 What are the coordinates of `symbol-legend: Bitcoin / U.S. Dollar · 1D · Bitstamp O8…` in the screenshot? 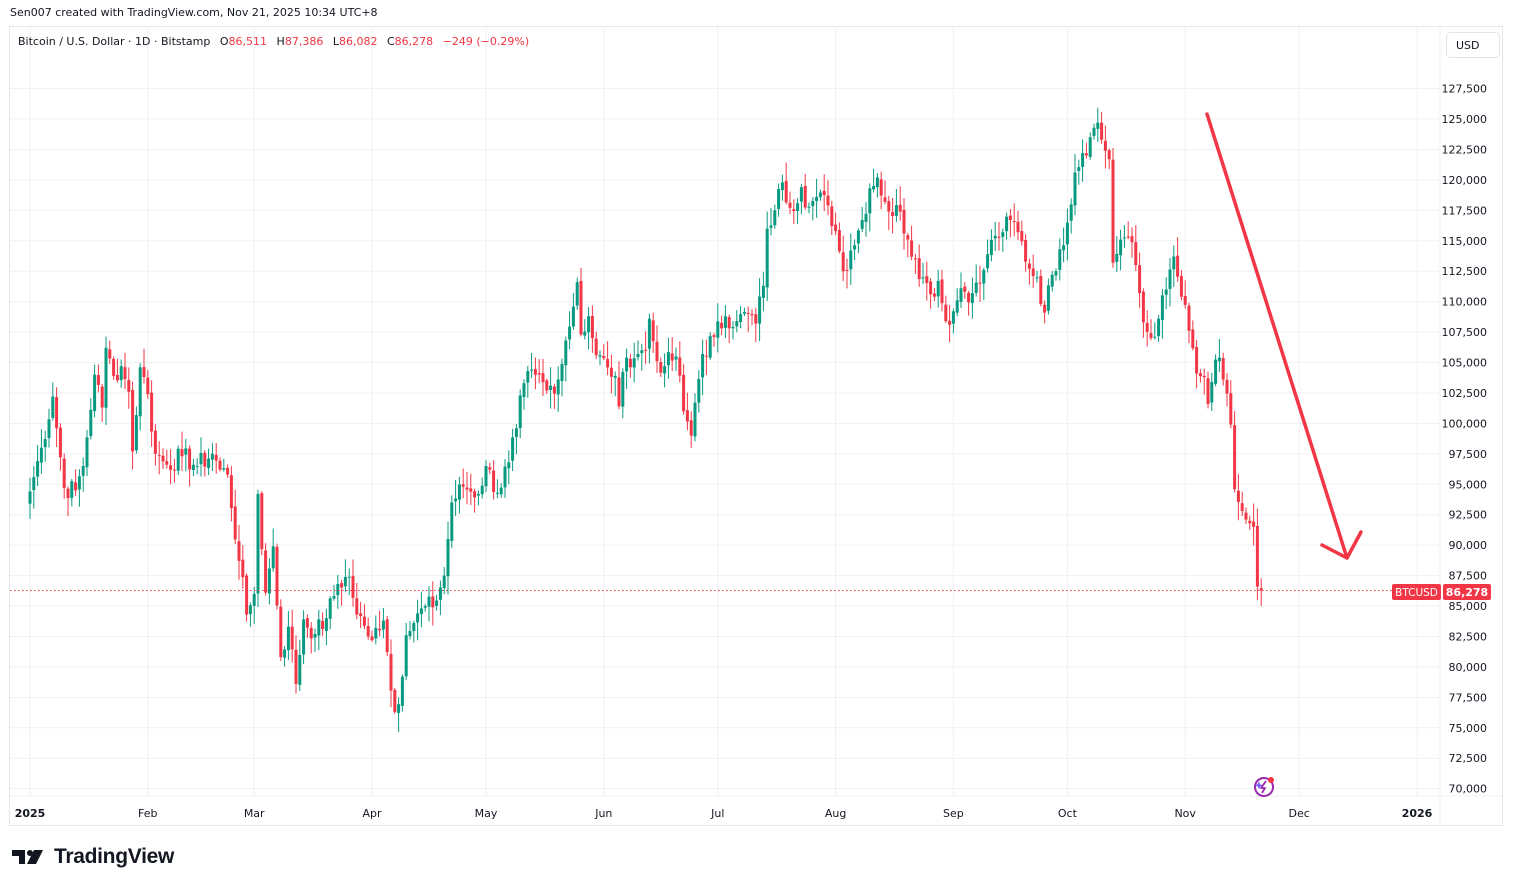 It's located at (273, 41).